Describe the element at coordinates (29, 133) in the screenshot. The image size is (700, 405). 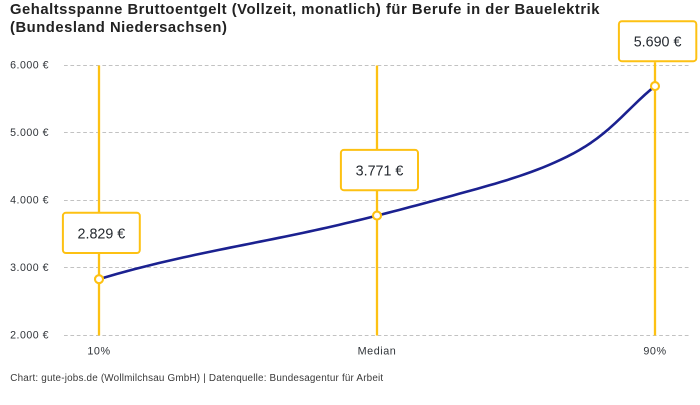
I see `svg-text: 5.000 €` at that location.